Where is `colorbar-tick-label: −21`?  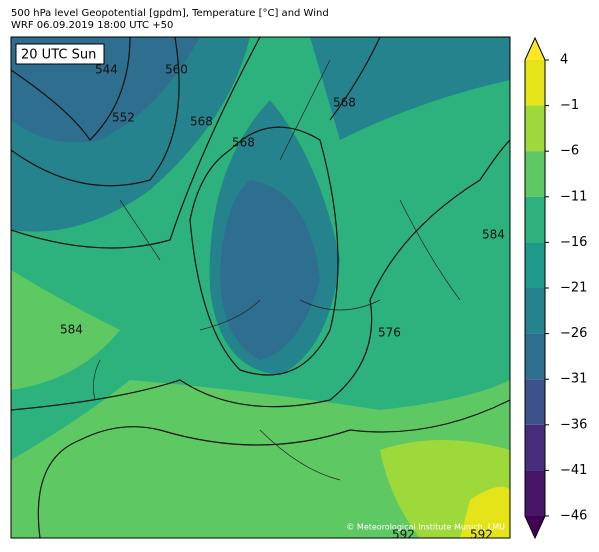 colorbar-tick-label: −21 is located at coordinates (573, 288).